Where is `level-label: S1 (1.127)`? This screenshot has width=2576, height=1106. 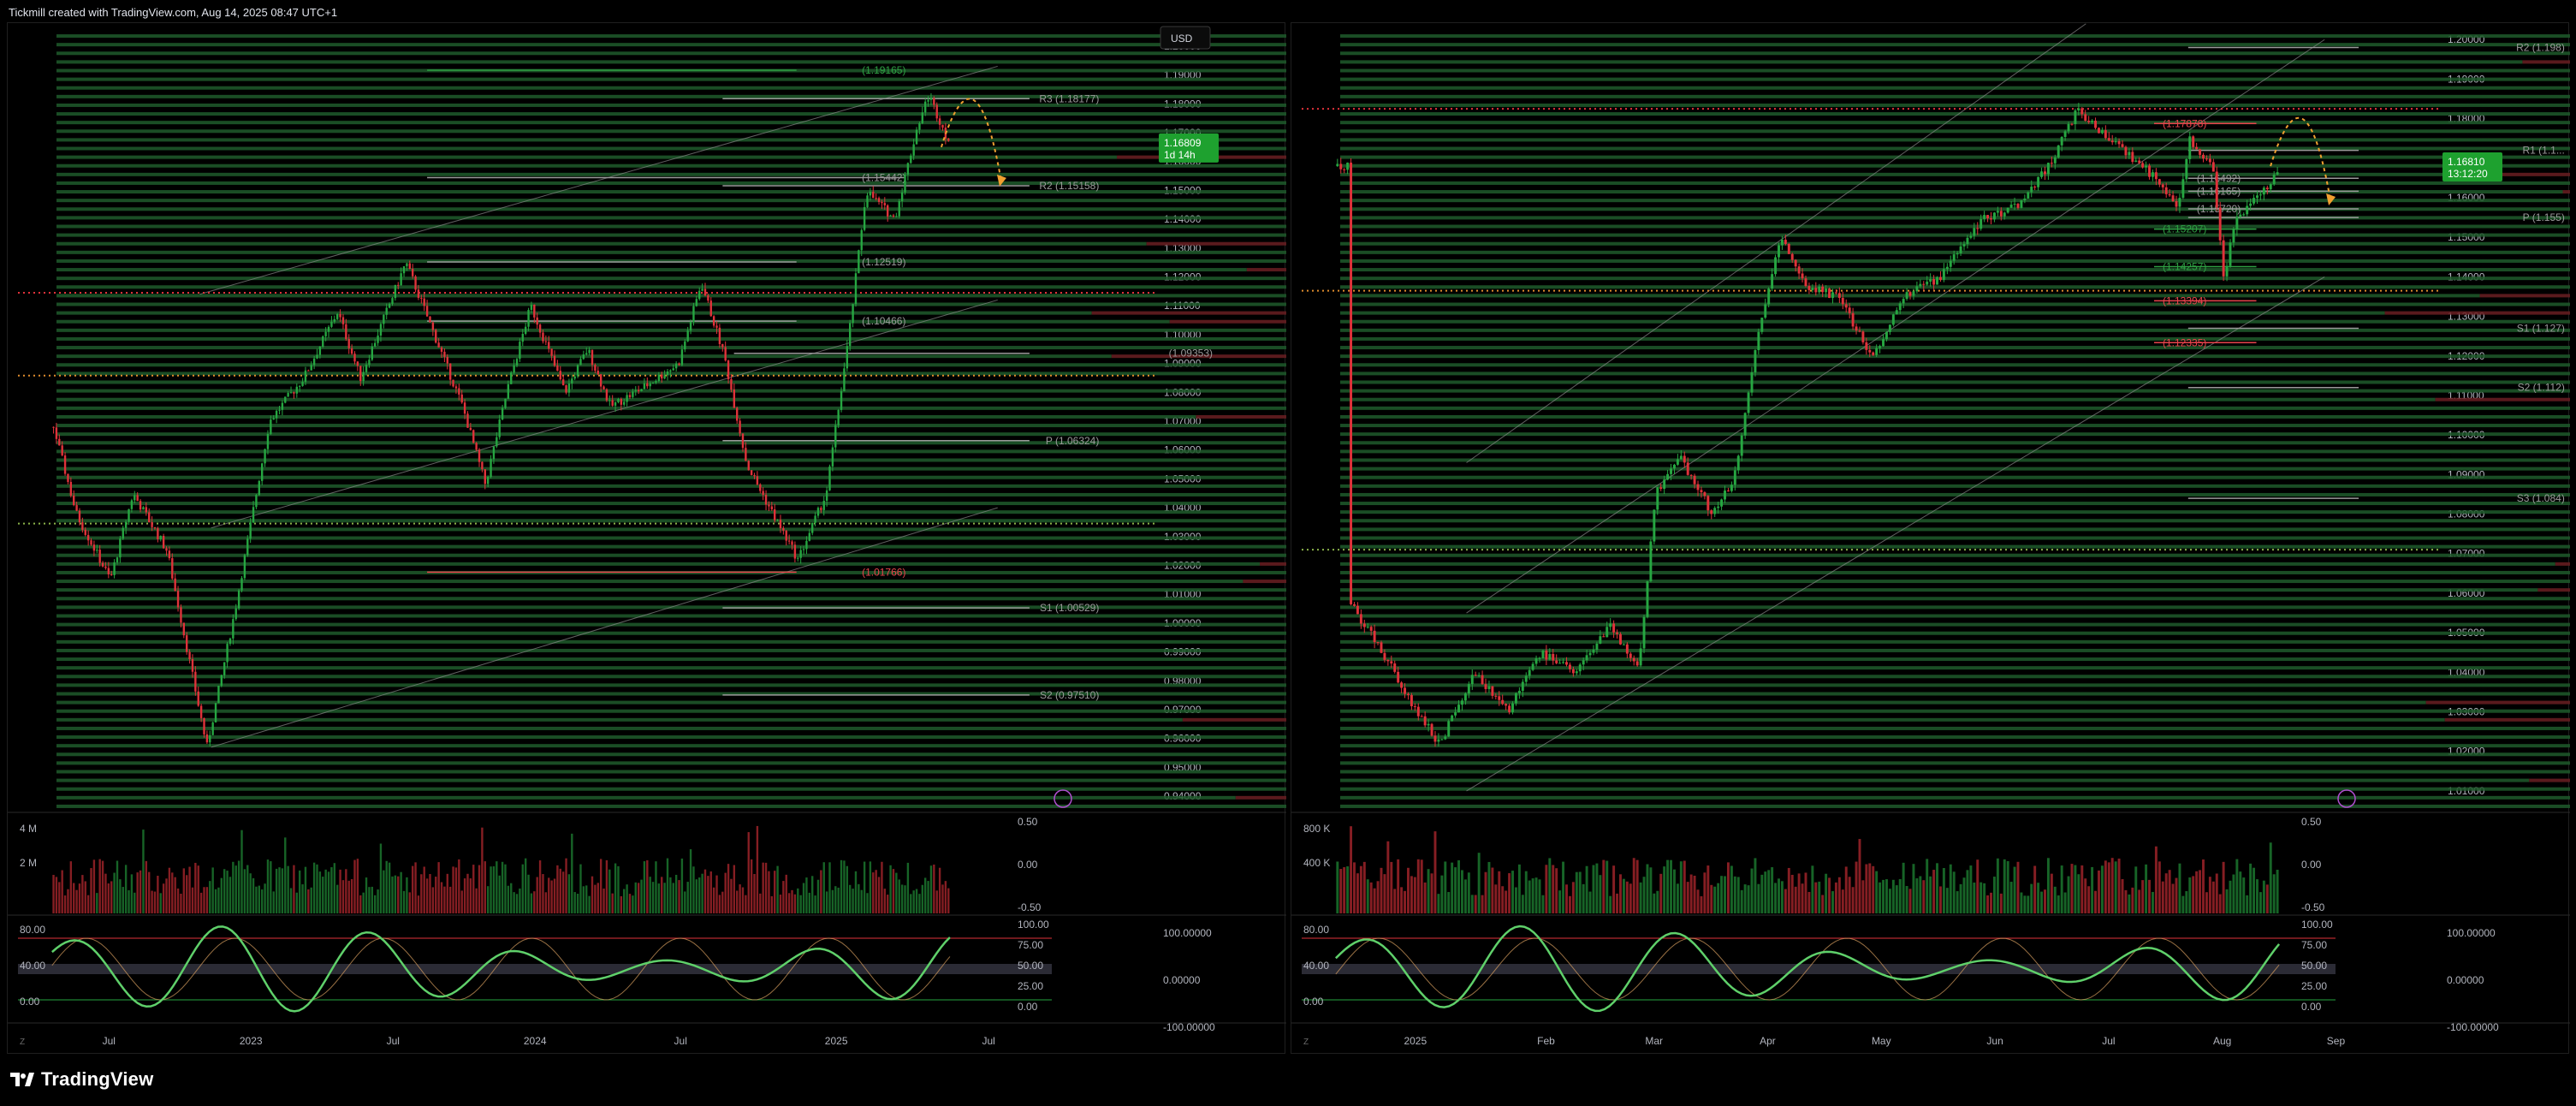
level-label: S1 (1.127) is located at coordinates (2541, 328).